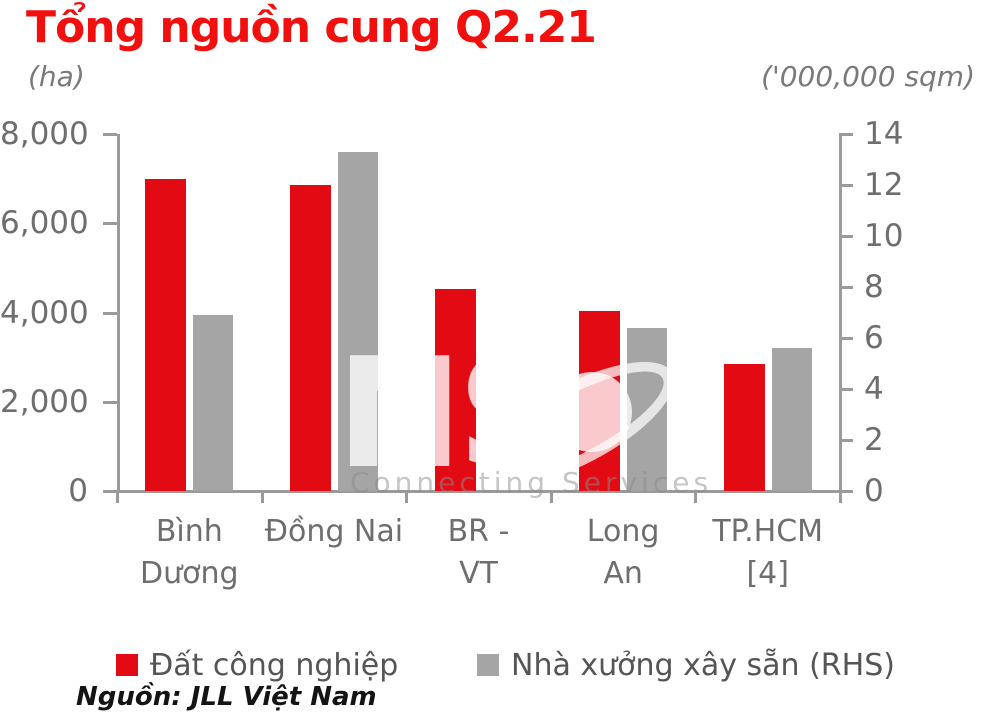  Describe the element at coordinates (478, 573) in the screenshot. I see `category-label: VT` at that location.